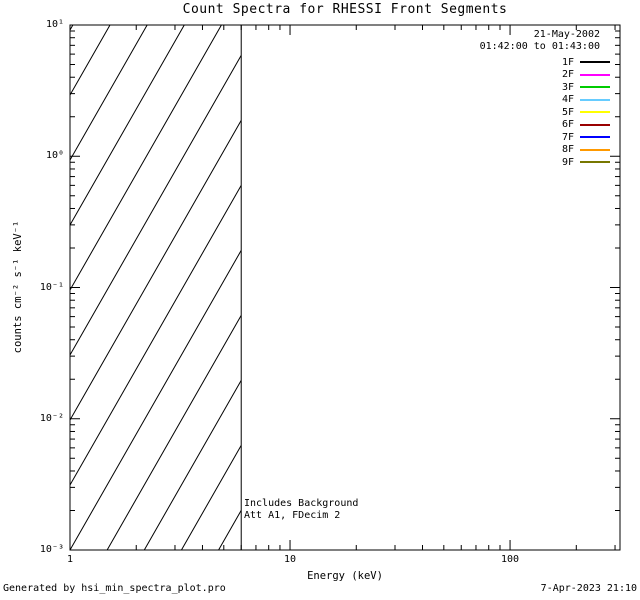 Image resolution: width=640 pixels, height=600 pixels. Describe the element at coordinates (70, 559) in the screenshot. I see `x-tick-label: 1` at that location.